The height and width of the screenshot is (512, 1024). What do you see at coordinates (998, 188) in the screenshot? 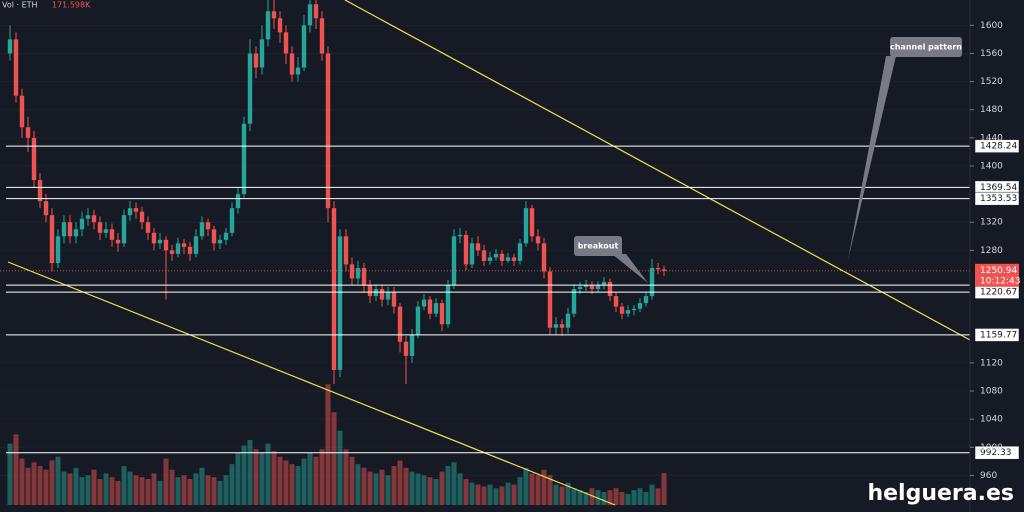
I see `level-label: 1369.54` at bounding box center [998, 188].